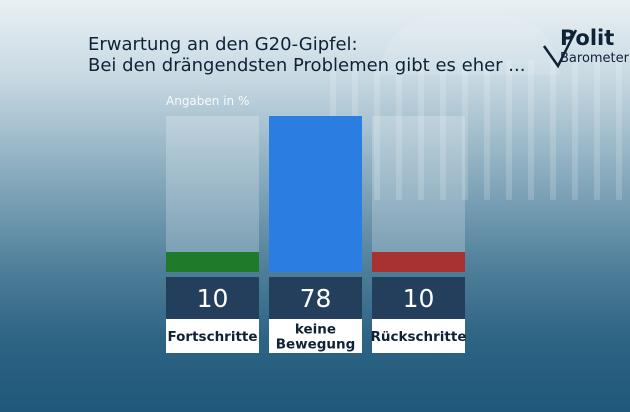 This screenshot has width=630, height=412. I want to click on background-dome, so click(470, 45).